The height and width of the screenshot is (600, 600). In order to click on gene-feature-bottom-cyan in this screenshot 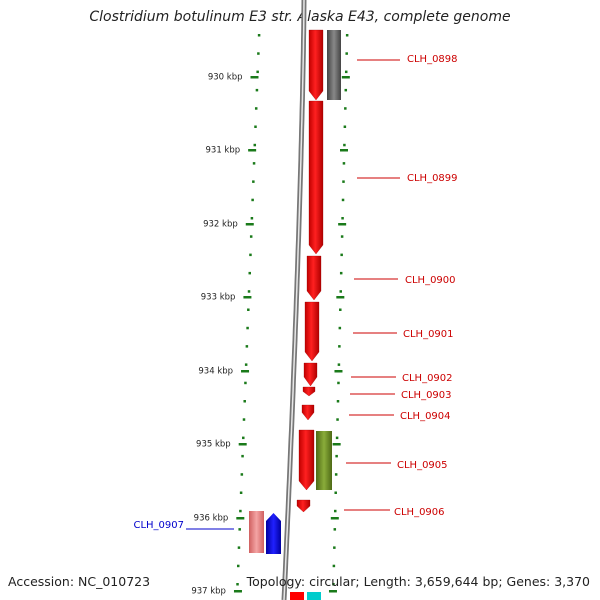, I will do `click(314, 596)`.